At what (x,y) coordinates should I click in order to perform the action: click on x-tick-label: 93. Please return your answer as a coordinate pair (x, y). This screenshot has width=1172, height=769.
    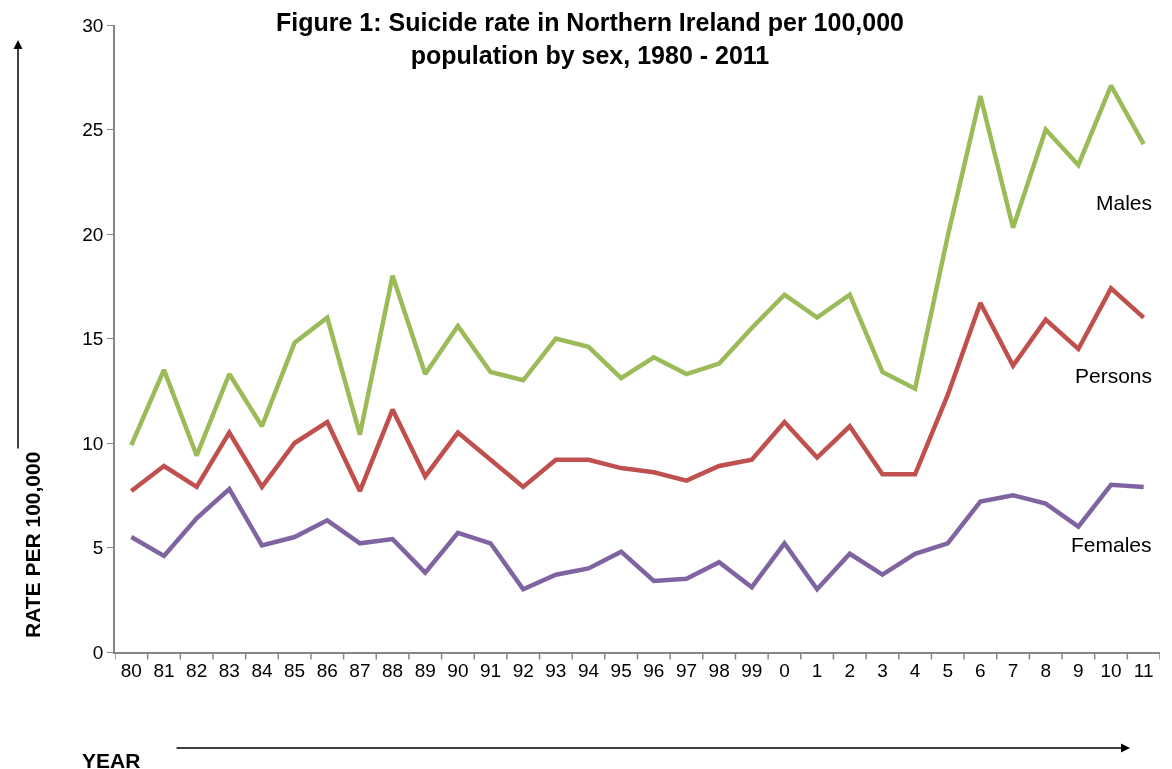
    Looking at the image, I should click on (556, 670).